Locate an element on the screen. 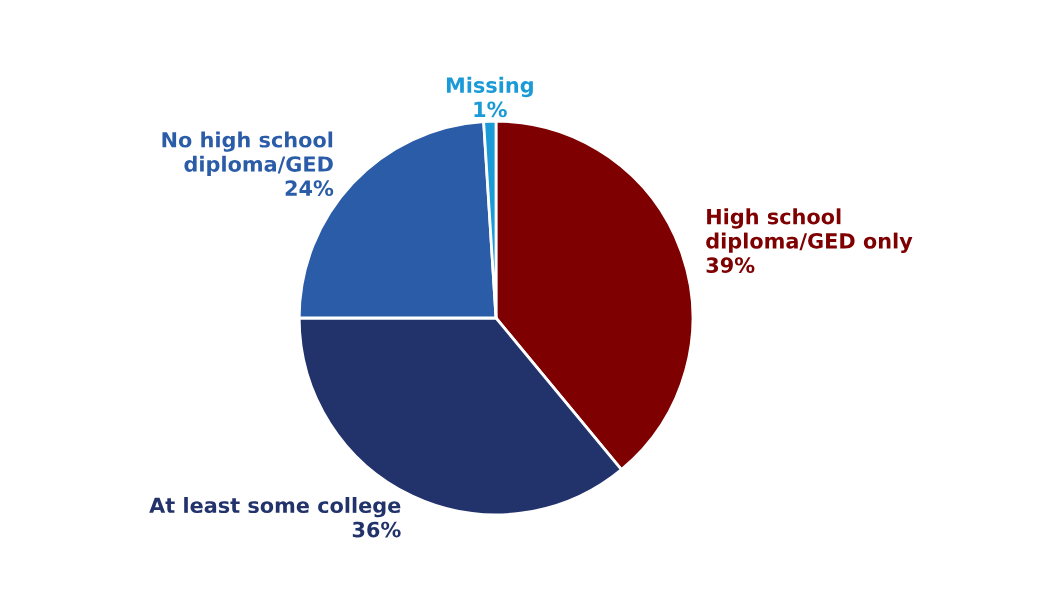  slice-label: At least some college is located at coordinates (275, 507).